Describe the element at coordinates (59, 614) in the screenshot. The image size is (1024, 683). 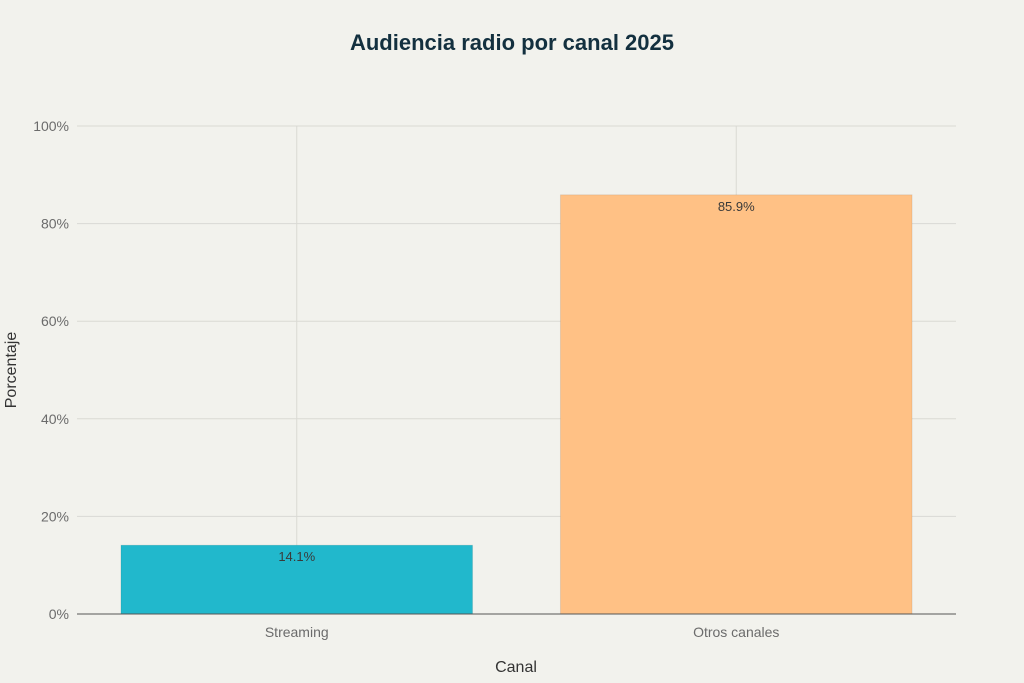
I see `y-tick-label: 0%` at that location.